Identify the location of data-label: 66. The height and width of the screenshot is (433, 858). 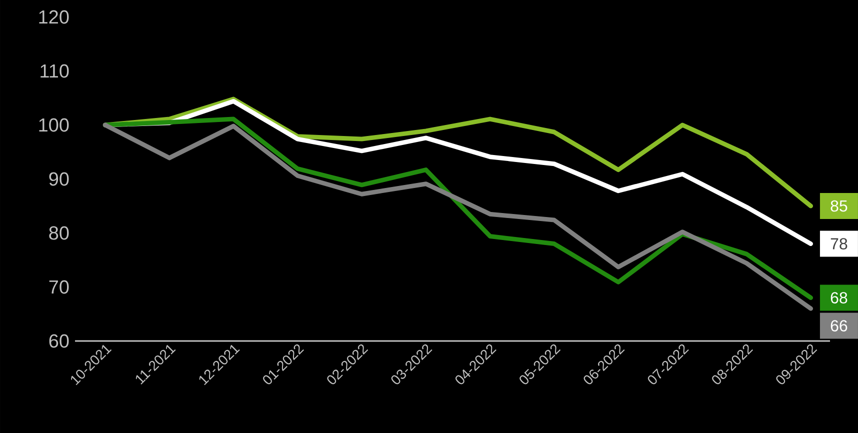
(839, 326).